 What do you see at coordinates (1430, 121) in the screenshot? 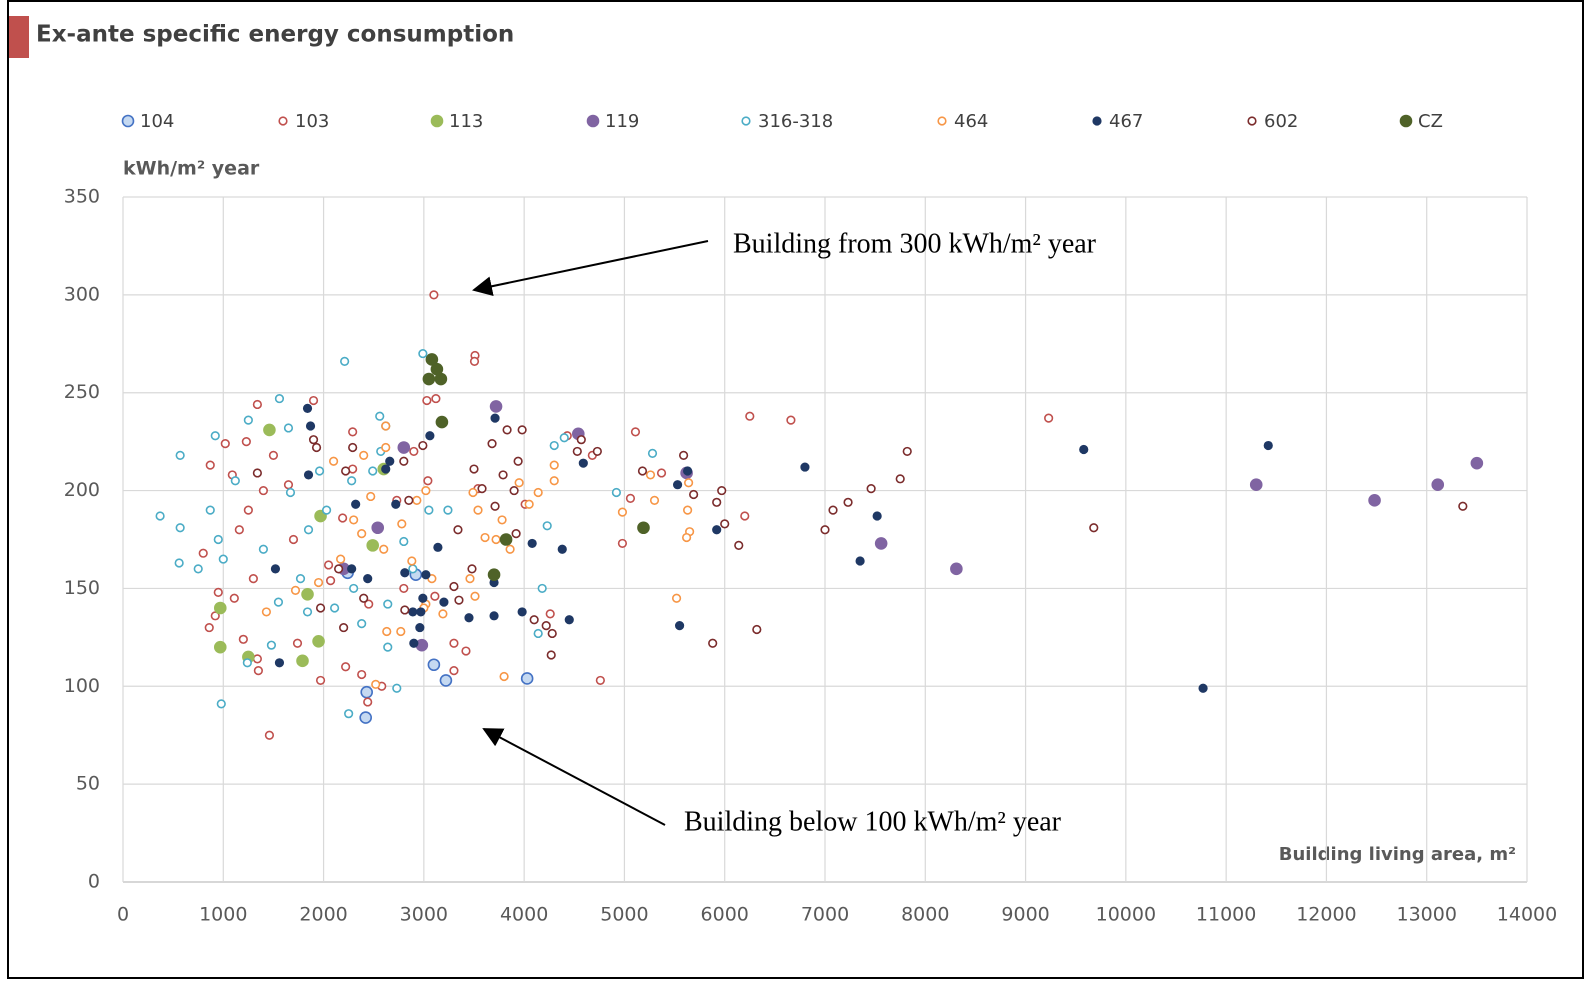
I see `legend-label: CZ` at bounding box center [1430, 121].